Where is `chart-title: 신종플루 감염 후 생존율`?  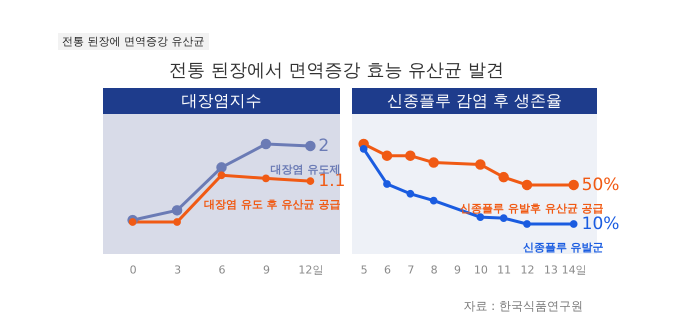
chart-title: 신종플루 감염 후 생존율 is located at coordinates (474, 101).